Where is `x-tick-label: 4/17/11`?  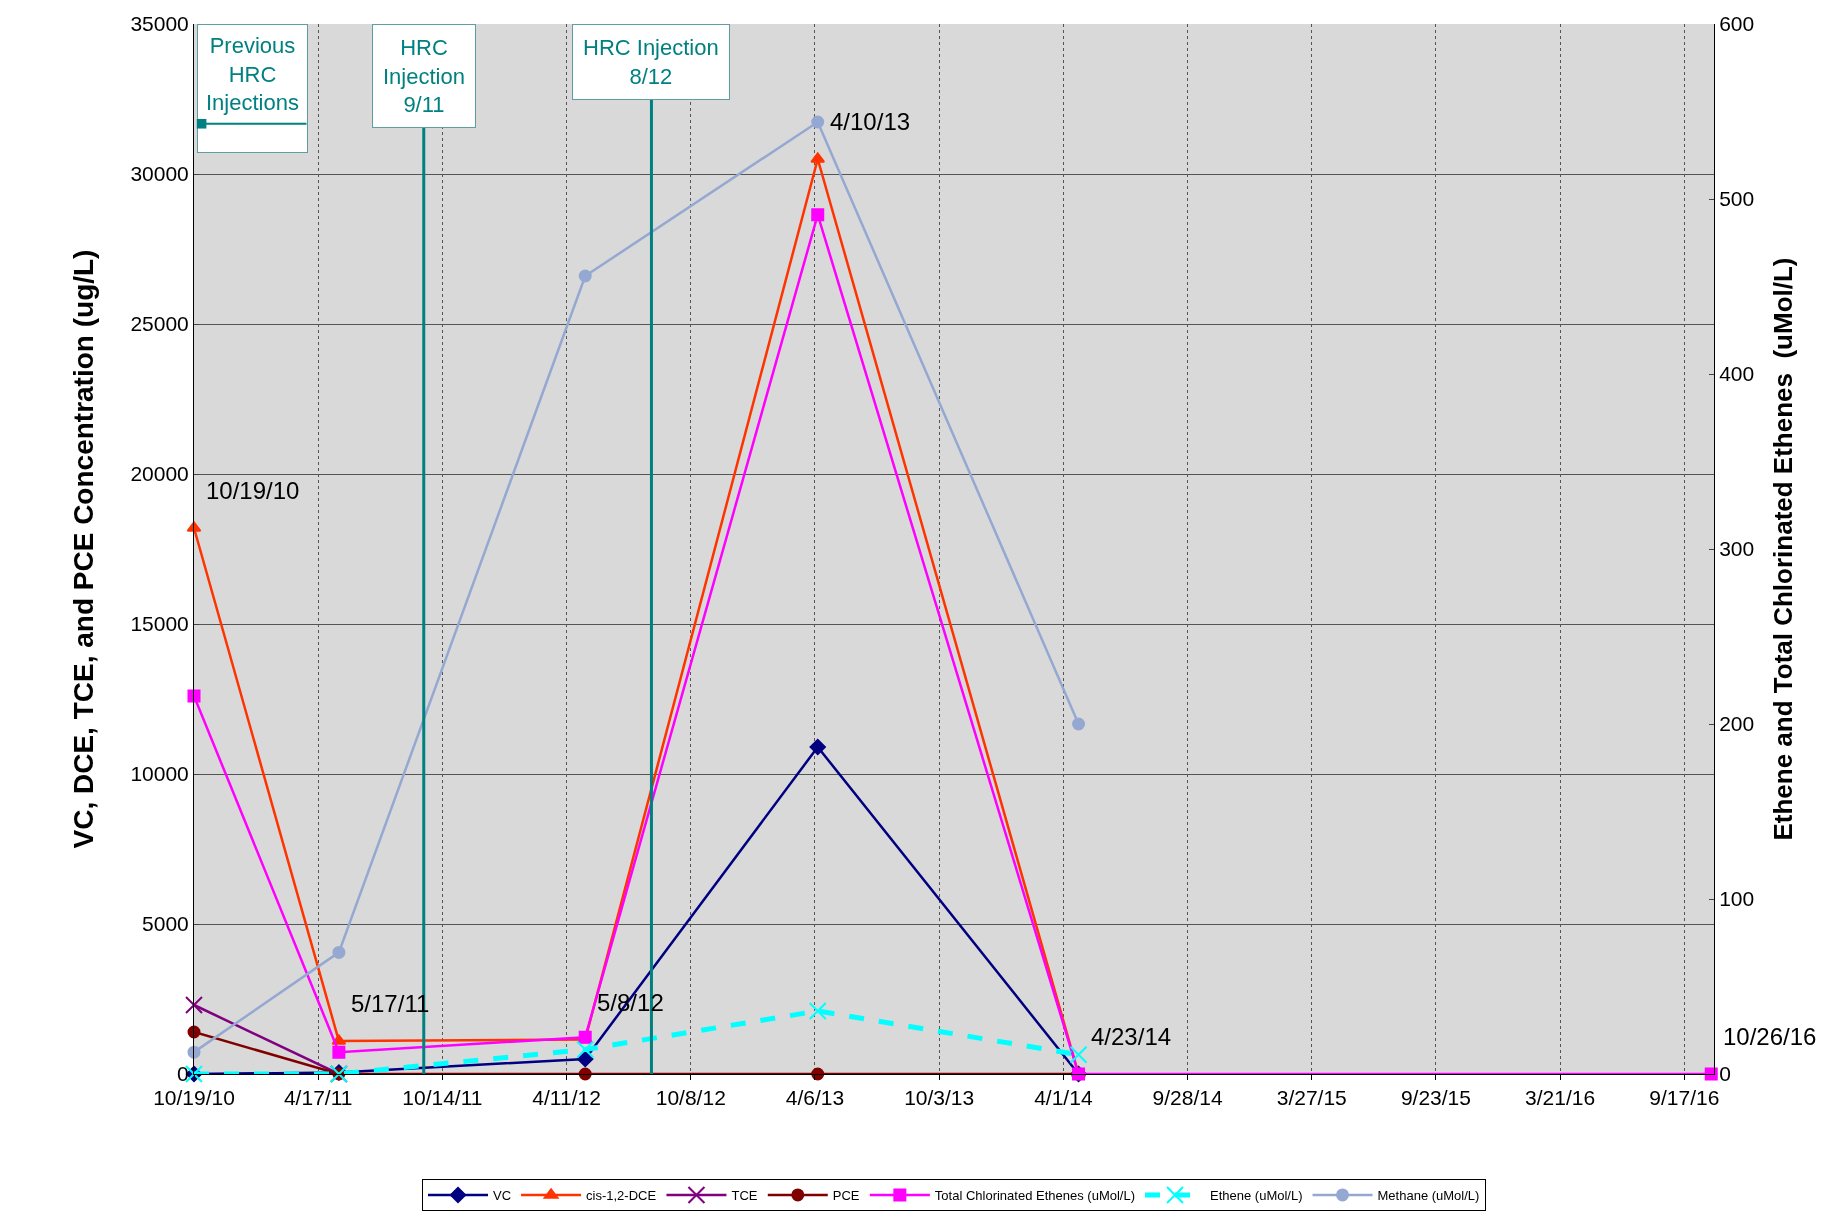
x-tick-label: 4/17/11 is located at coordinates (318, 1098).